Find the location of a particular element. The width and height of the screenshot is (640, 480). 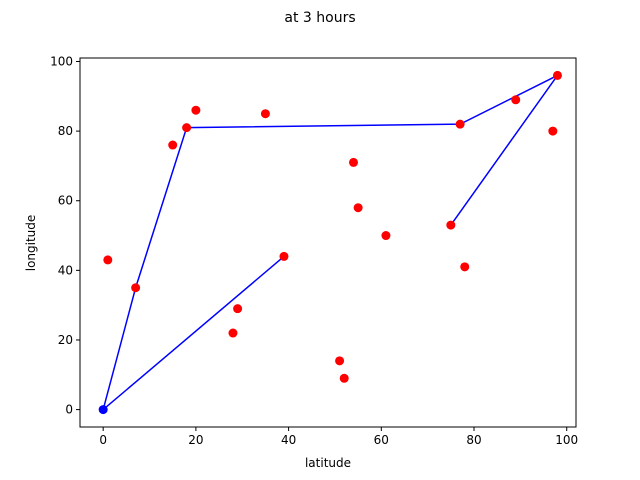

origin-point is located at coordinates (103, 410).